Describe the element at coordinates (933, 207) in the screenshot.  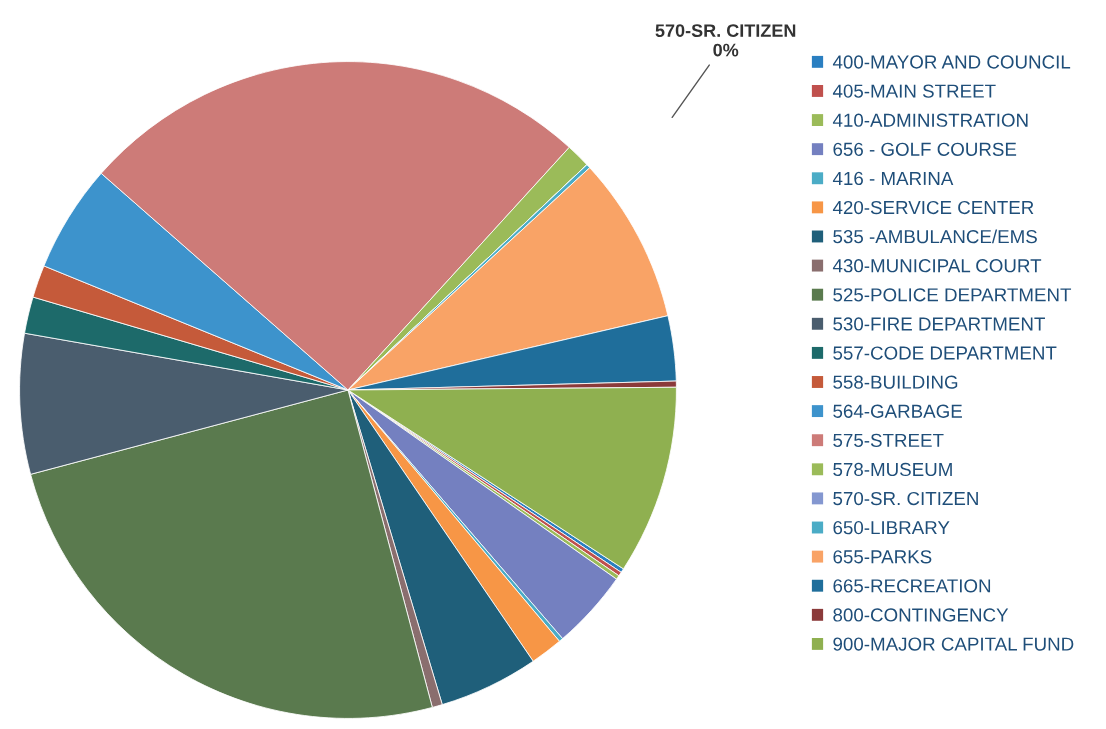
I see `legend-label: 420-SERVICE CENTER` at that location.